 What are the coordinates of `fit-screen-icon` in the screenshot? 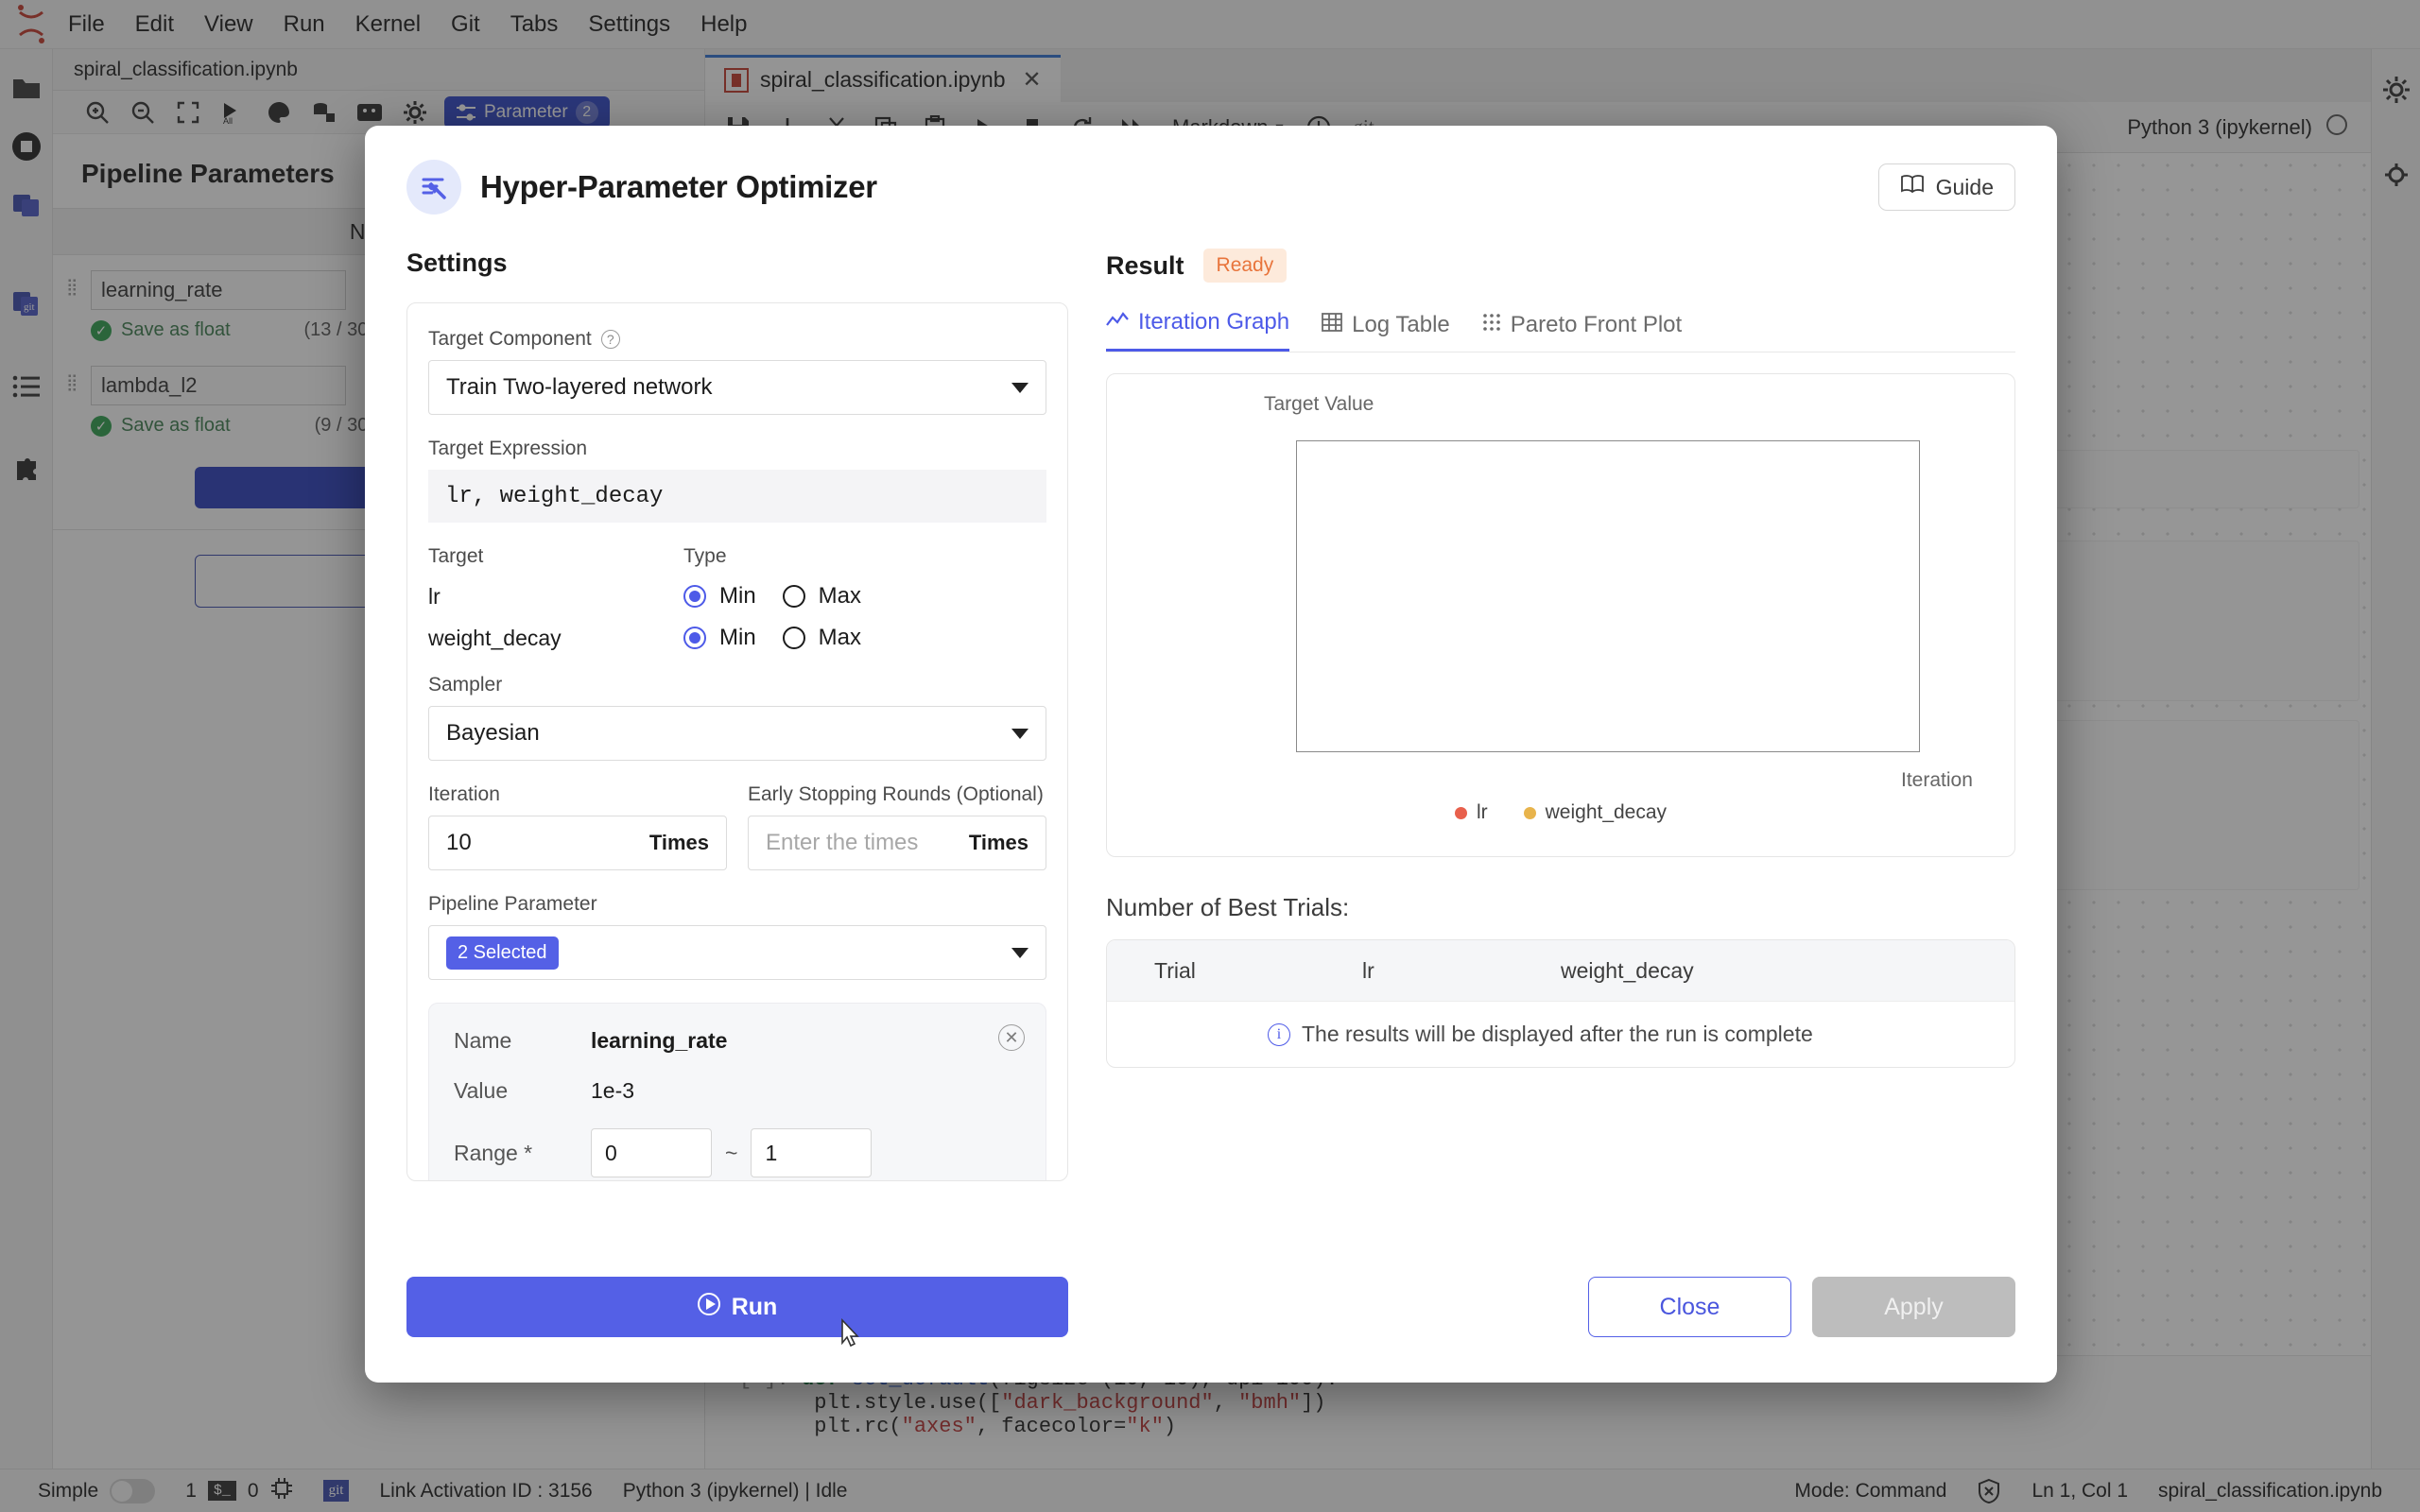 It's located at (188, 112).